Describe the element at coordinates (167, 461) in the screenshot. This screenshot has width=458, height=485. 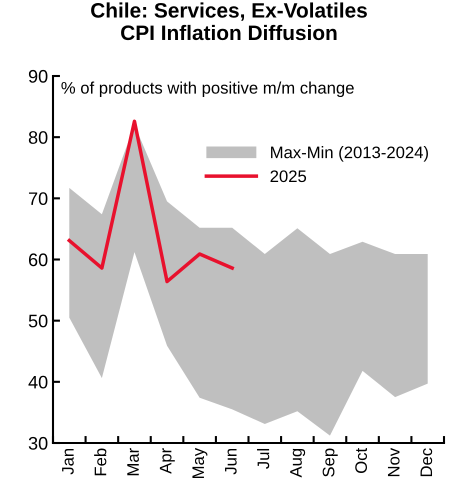
I see `x-tick-label: Apr` at that location.